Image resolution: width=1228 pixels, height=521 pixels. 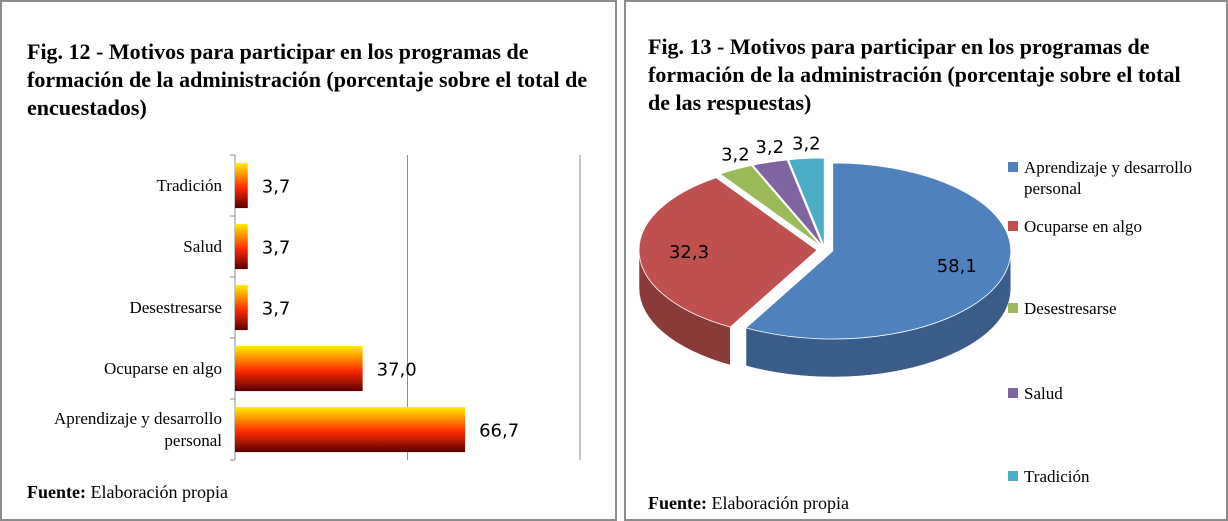 I want to click on legend-label: Salud, so click(x=1043, y=393).